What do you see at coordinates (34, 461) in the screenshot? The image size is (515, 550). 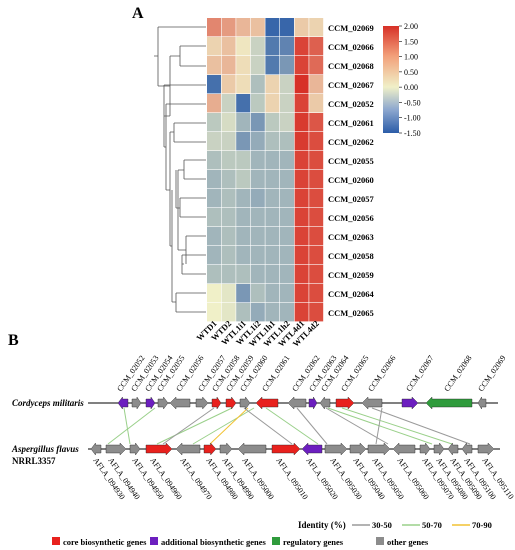 I see `af-strain-label: NRRL3357` at bounding box center [34, 461].